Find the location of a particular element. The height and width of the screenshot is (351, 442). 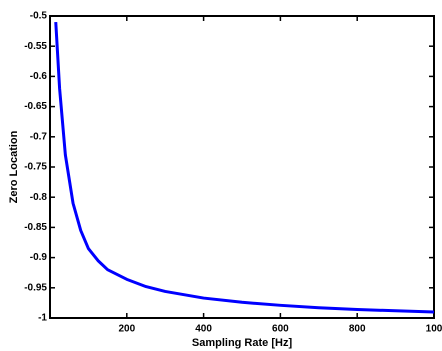

y-tick-label: -0.9 is located at coordinates (39, 257).